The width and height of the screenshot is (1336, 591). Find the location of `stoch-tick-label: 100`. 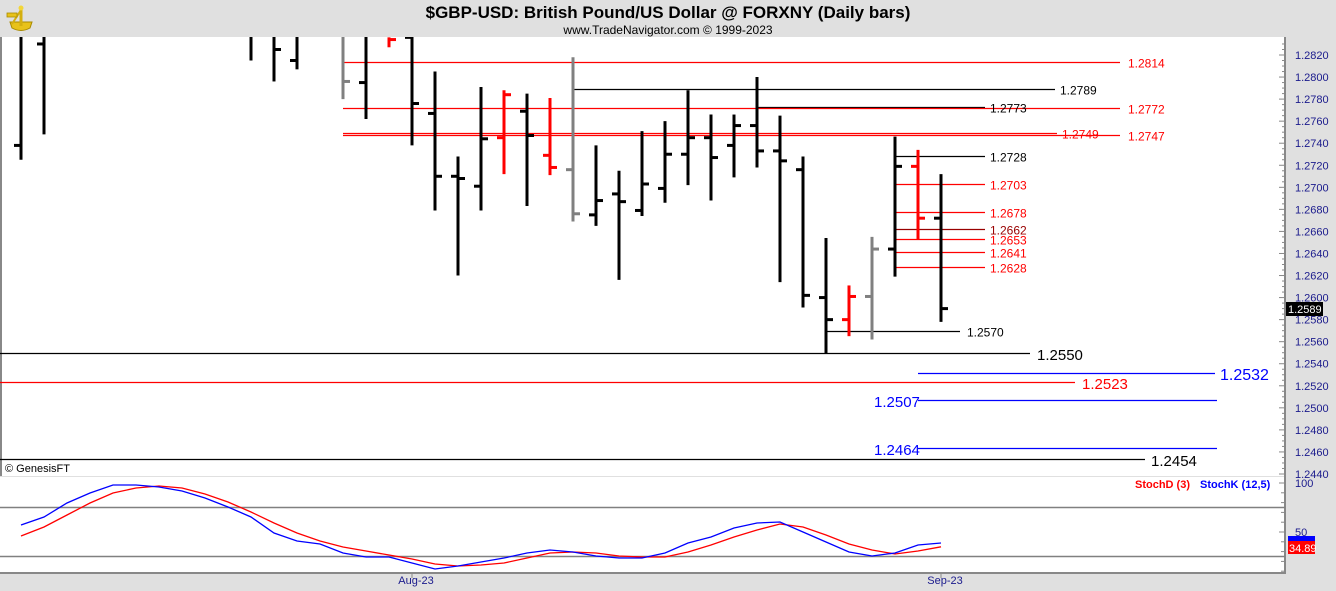

stoch-tick-label: 100 is located at coordinates (1304, 484).